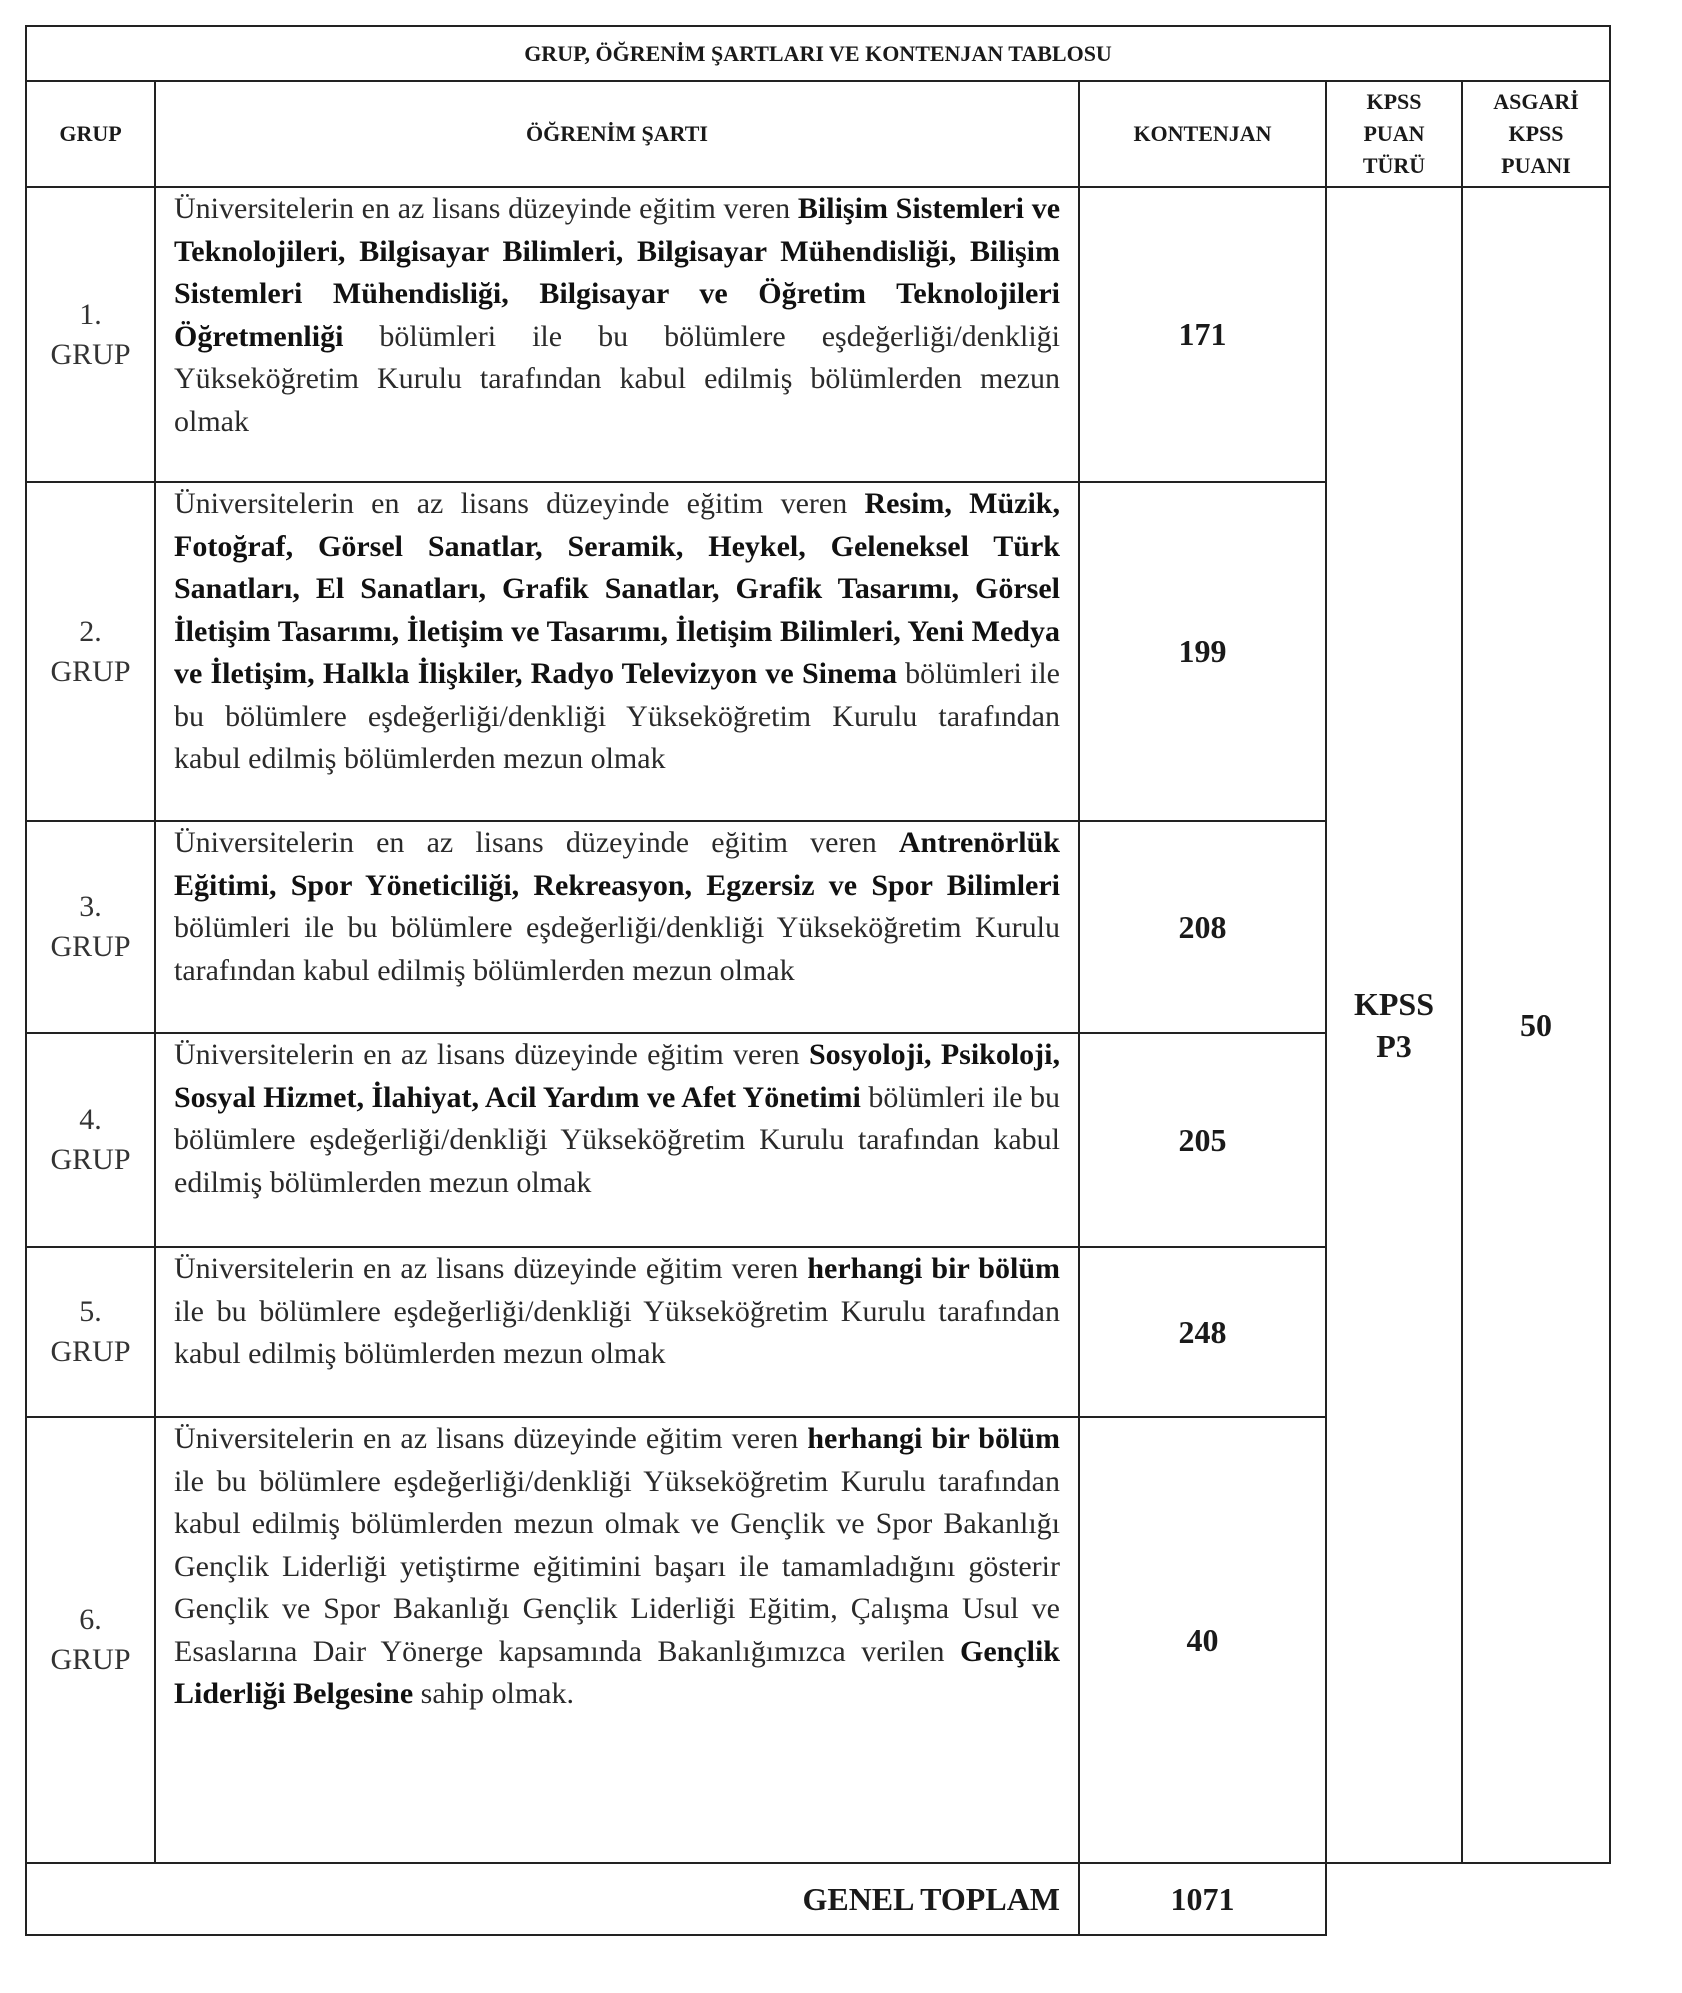 Image resolution: width=1682 pixels, height=1993 pixels. I want to click on min-score-cell: 50, so click(1536, 1025).